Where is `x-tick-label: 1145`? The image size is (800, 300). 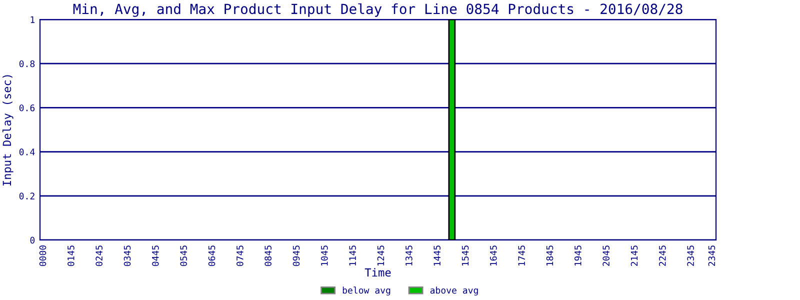
x-tick-label: 1145 is located at coordinates (352, 256).